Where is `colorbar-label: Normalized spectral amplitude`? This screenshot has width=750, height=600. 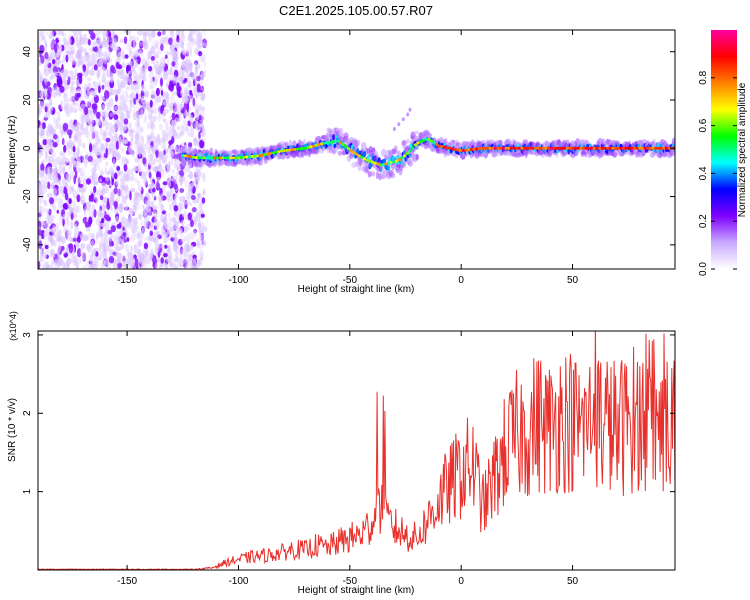 colorbar-label: Normalized spectral amplitude is located at coordinates (742, 149).